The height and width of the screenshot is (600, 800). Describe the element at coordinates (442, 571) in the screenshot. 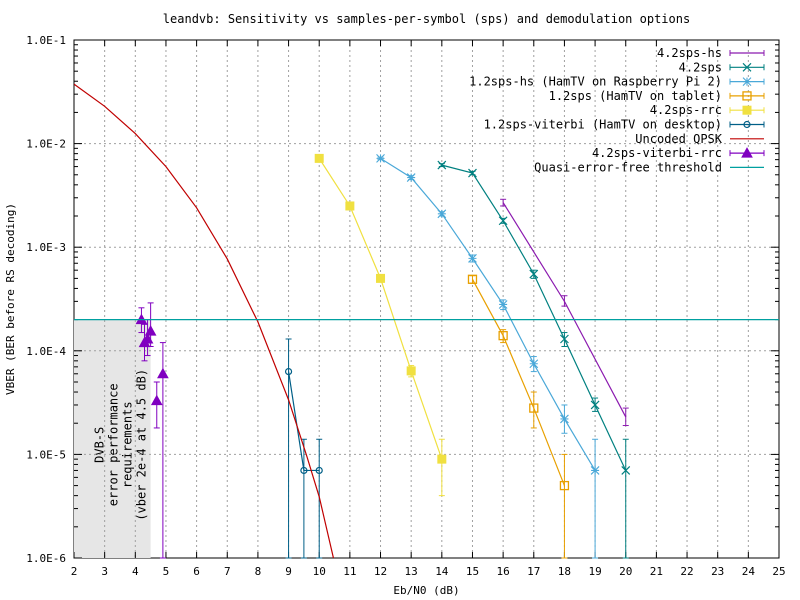

I see `x-tick-label: 14` at that location.